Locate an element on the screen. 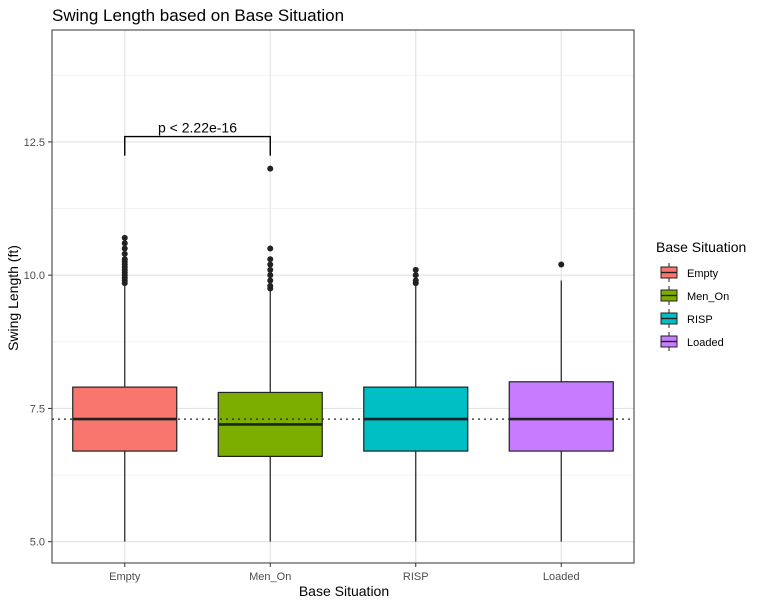  x-tick-label: RISP is located at coordinates (416, 577).